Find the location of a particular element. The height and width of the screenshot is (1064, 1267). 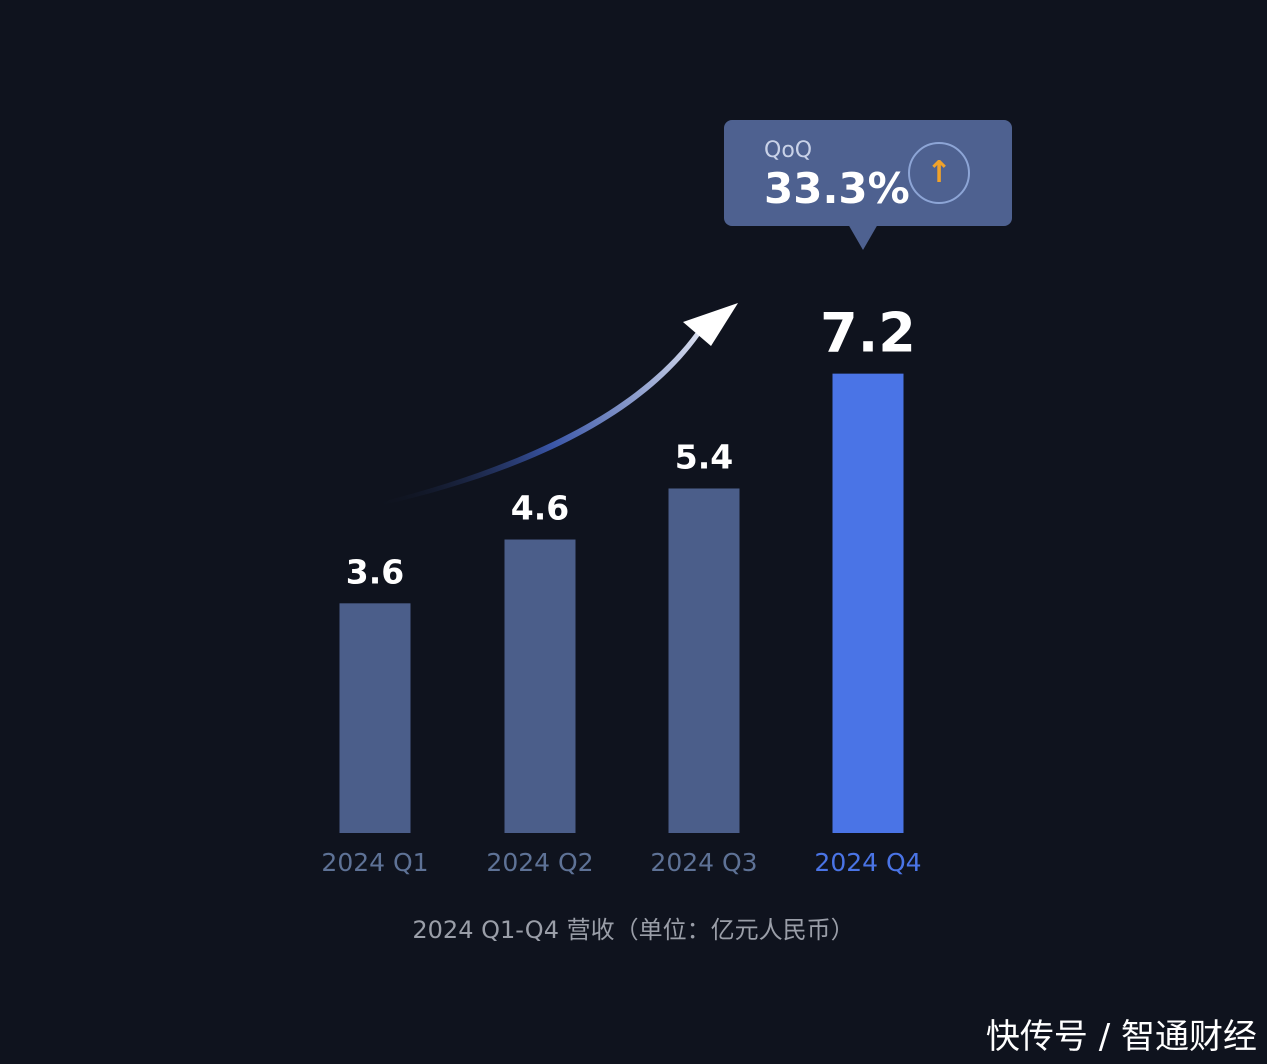

qoq-label: QoQ is located at coordinates (788, 150).